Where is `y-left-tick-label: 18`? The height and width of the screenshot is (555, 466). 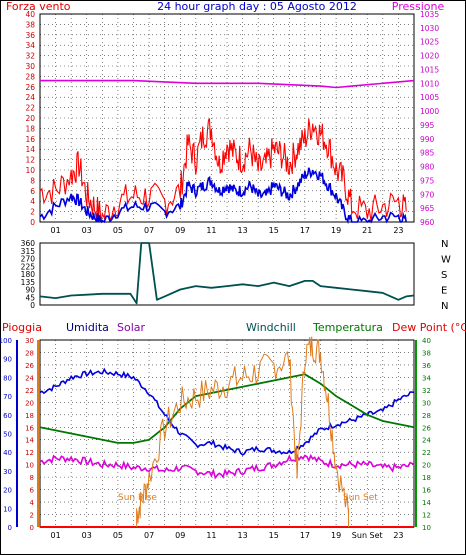 y-left-tick-label: 18 is located at coordinates (30, 128).